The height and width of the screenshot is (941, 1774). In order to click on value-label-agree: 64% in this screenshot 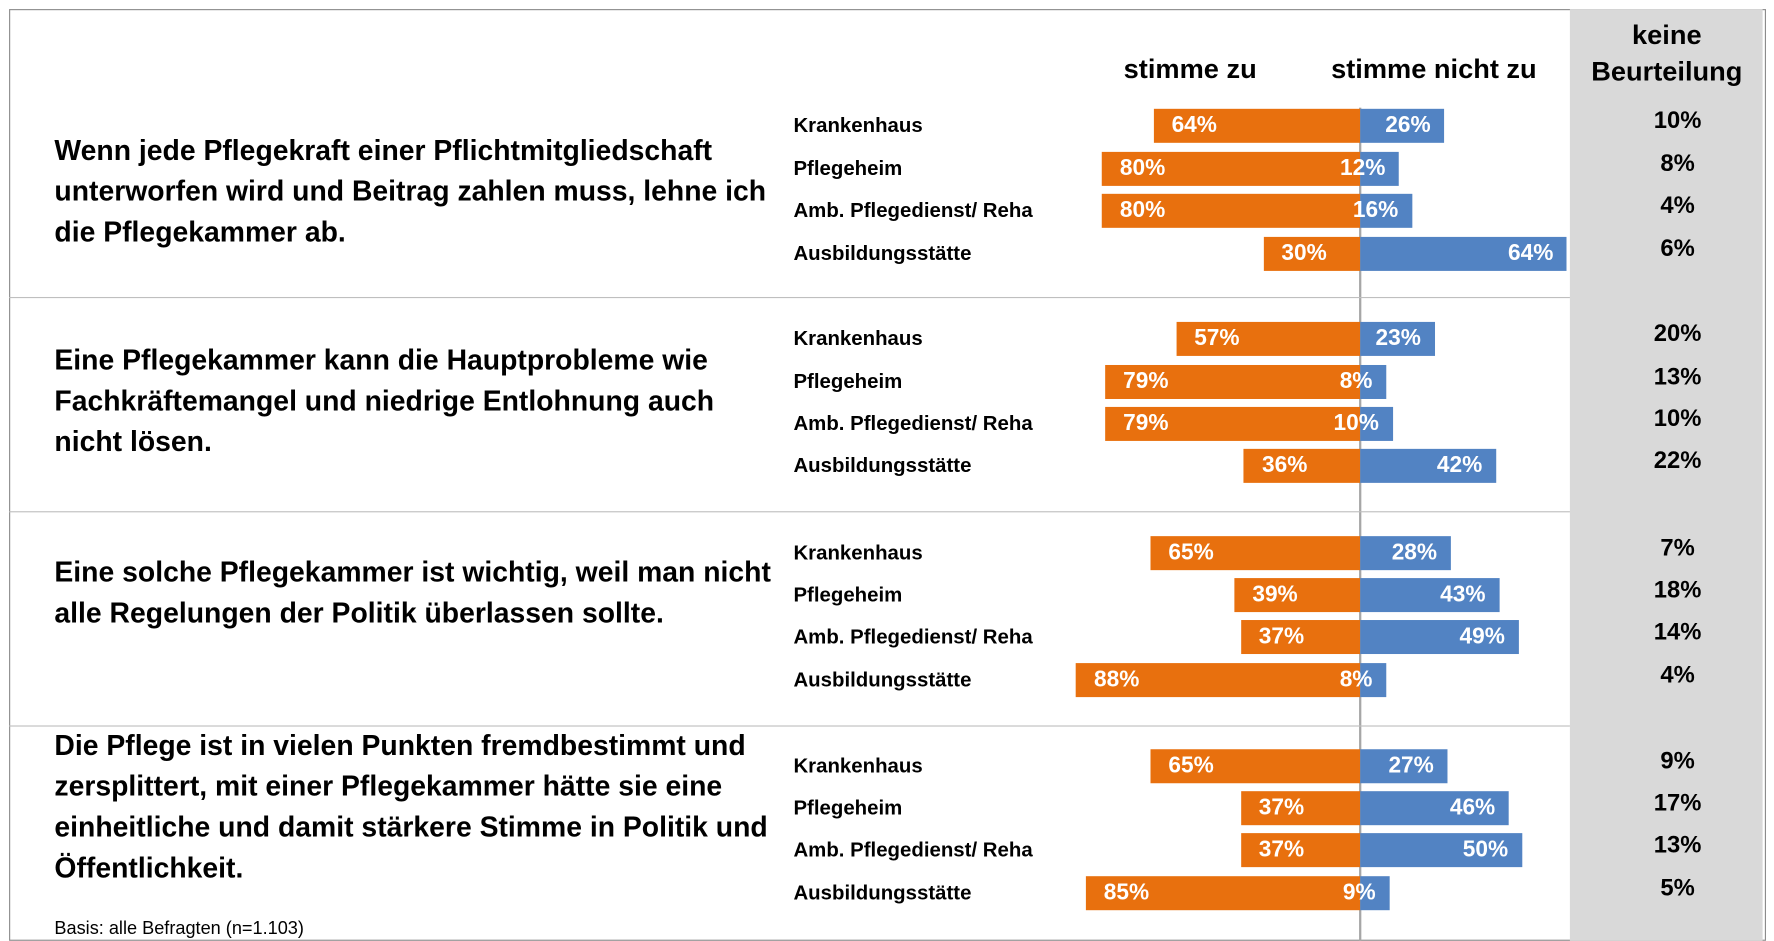, I will do `click(1194, 125)`.